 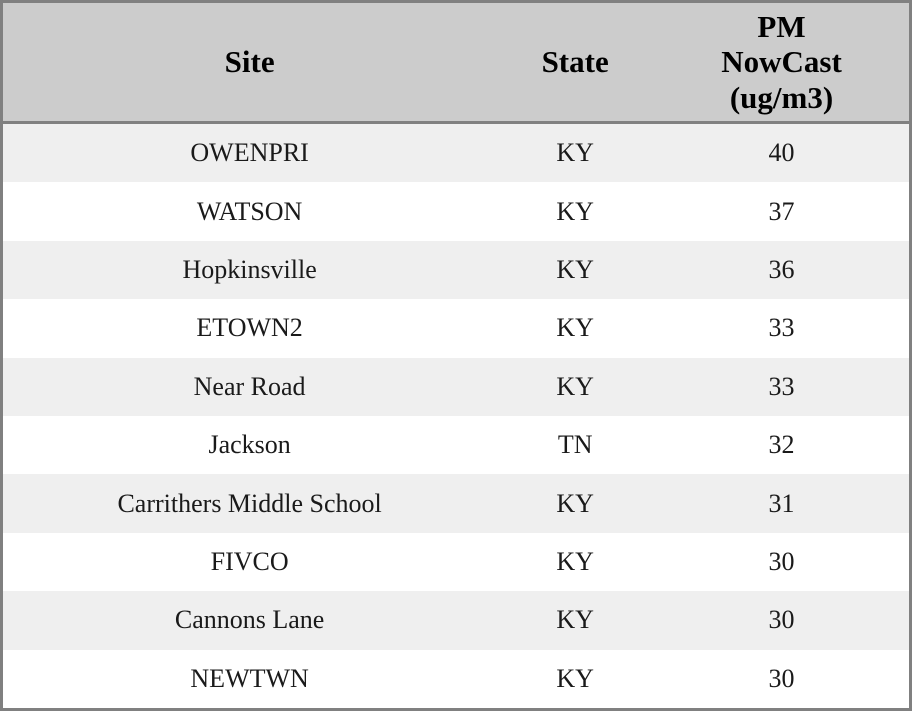 I want to click on cell-site: ETOWN2, so click(x=250, y=328).